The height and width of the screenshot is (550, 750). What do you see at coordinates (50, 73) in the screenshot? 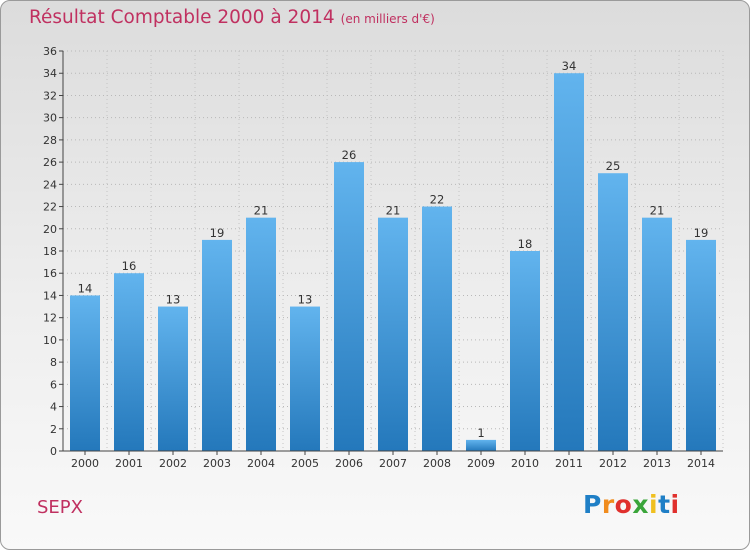
I see `y-tick-label: 34` at bounding box center [50, 73].